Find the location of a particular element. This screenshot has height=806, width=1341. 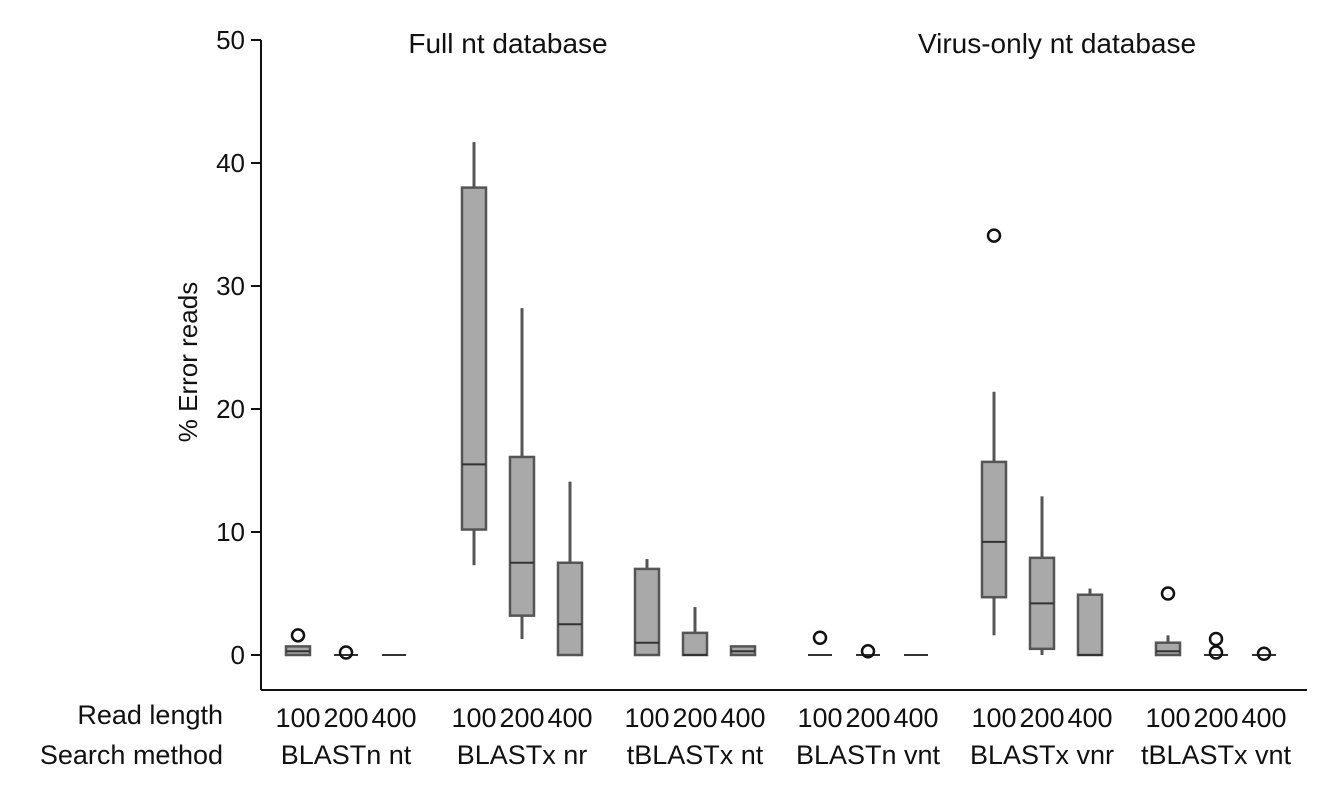

y-axis-title: % Error reads is located at coordinates (188, 362).